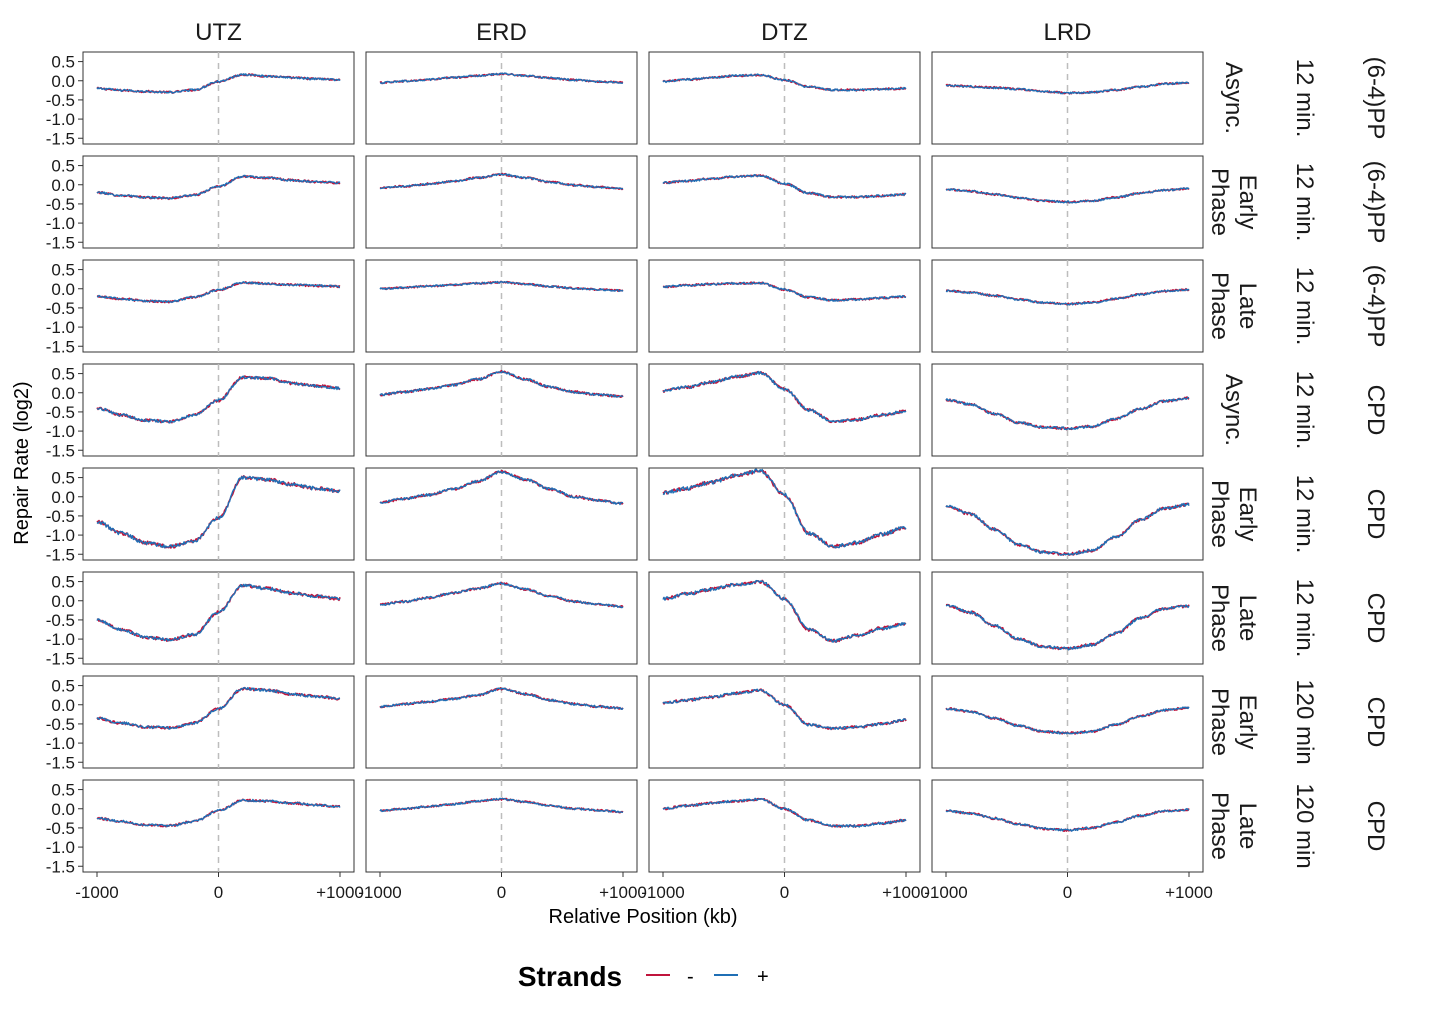 The height and width of the screenshot is (1010, 1429). I want to click on column-label: DTZ, so click(784, 32).